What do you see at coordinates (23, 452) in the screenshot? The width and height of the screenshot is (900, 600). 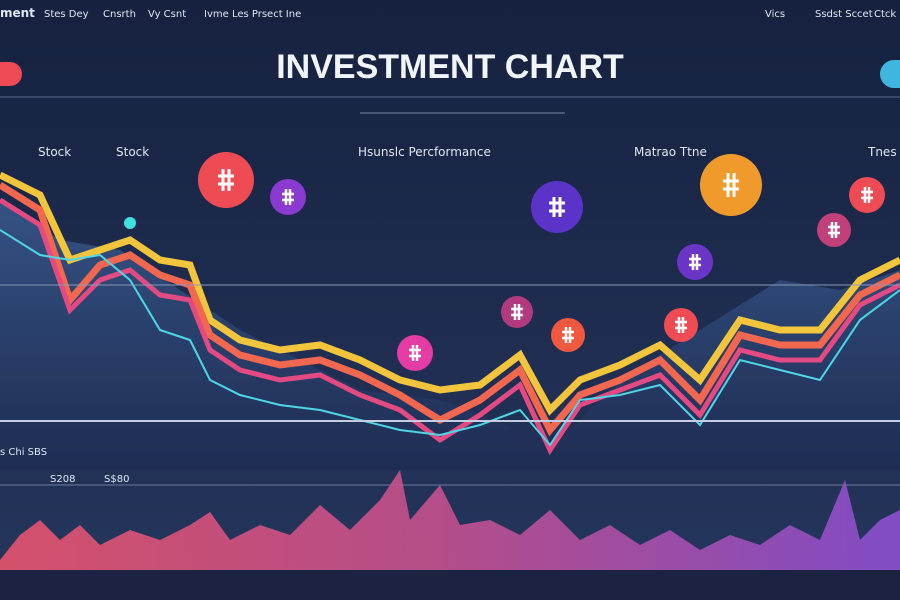 I see `axis-note: s Chi SBS` at bounding box center [23, 452].